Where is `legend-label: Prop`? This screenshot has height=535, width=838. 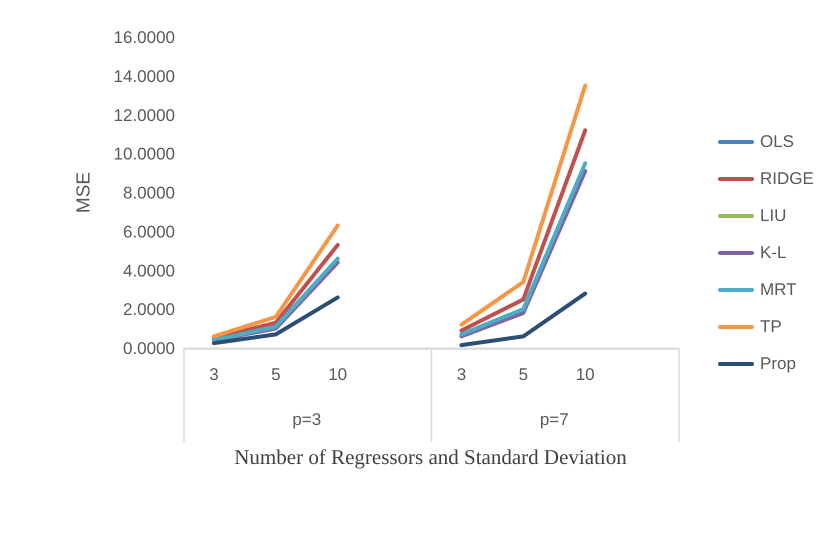 legend-label: Prop is located at coordinates (778, 364).